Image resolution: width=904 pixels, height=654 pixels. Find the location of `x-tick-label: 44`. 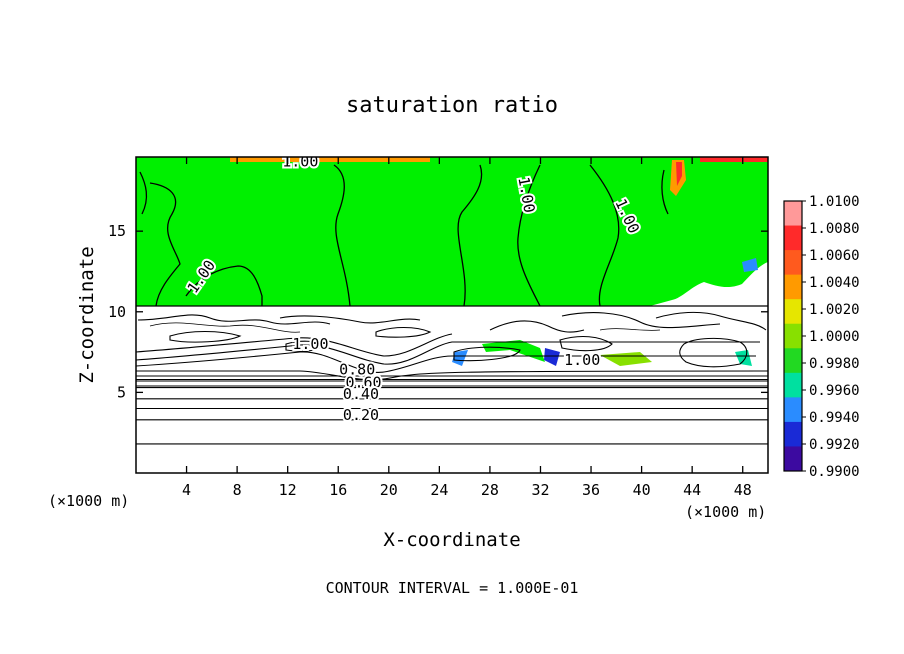

x-tick-label: 44 is located at coordinates (692, 490).